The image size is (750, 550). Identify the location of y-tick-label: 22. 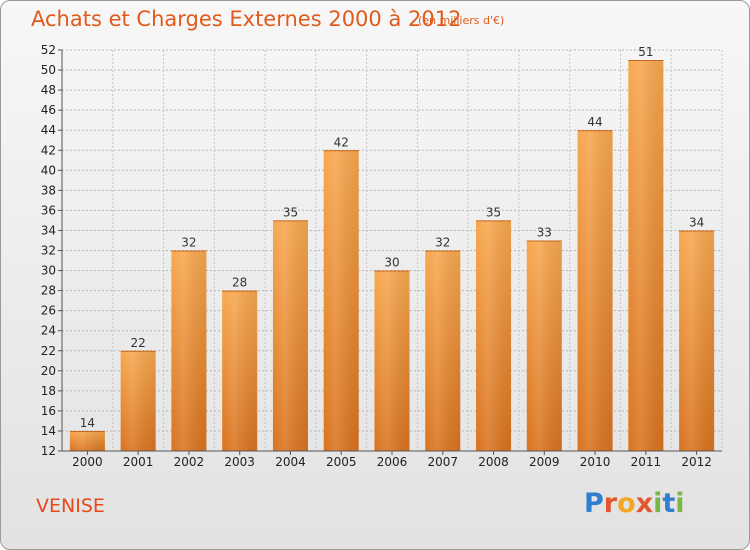
(48, 351).